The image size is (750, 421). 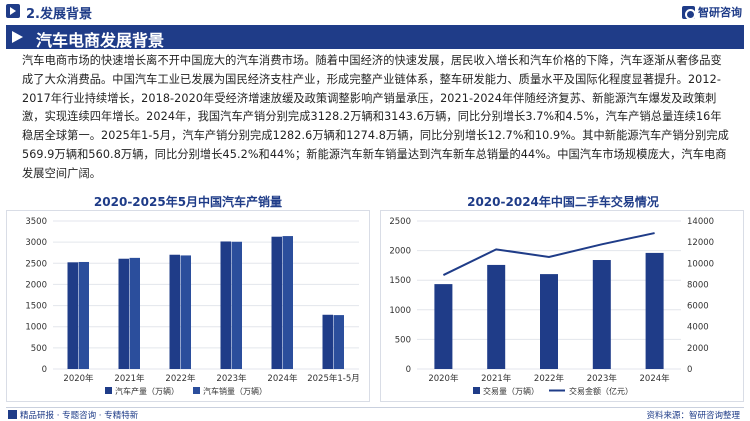 I want to click on y2-tick-label: 8000, so click(x=698, y=285).